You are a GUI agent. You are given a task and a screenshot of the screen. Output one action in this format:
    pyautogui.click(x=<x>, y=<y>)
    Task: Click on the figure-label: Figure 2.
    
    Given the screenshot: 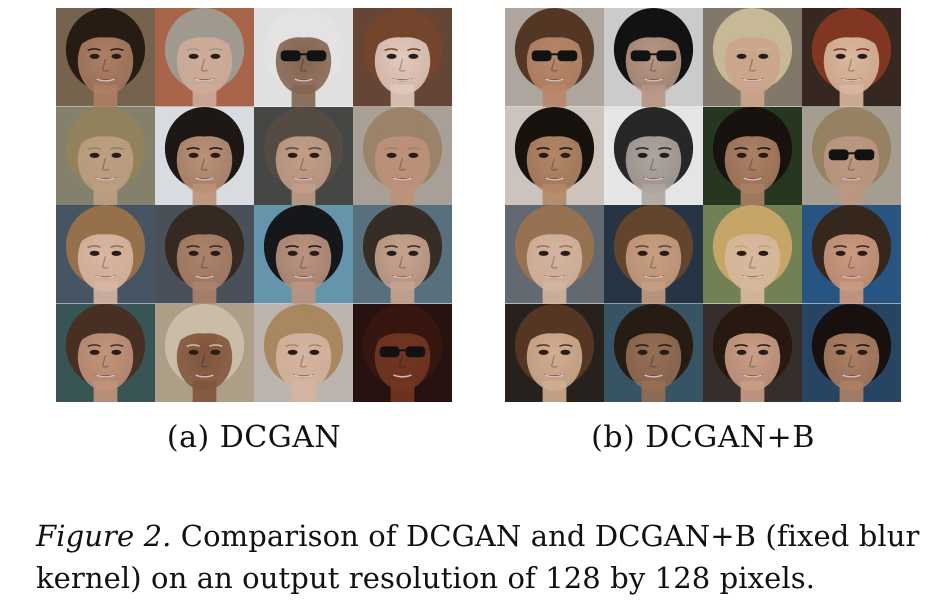 What is the action you would take?
    pyautogui.click(x=104, y=536)
    